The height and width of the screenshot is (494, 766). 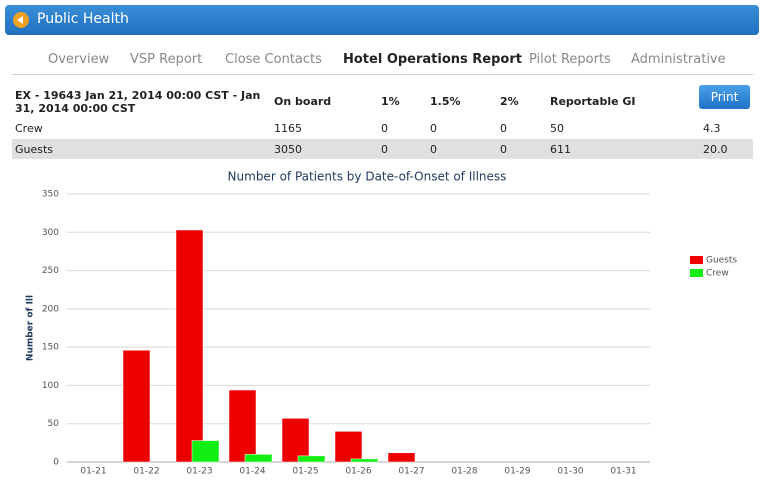 What do you see at coordinates (50, 309) in the screenshot?
I see `y-tick-label: 200` at bounding box center [50, 309].